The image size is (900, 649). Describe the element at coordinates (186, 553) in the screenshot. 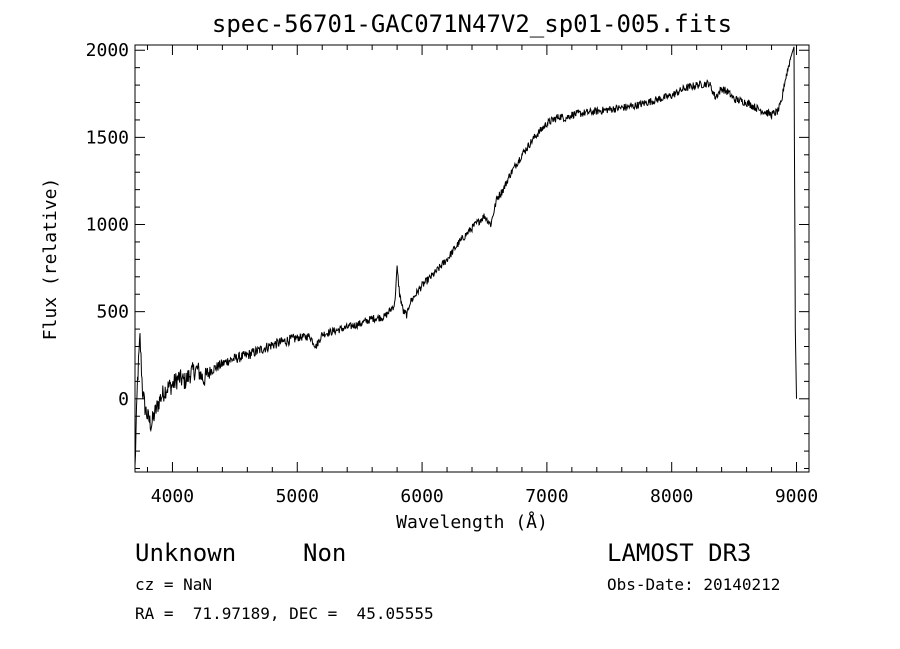

I see `object-class: Unknown` at that location.